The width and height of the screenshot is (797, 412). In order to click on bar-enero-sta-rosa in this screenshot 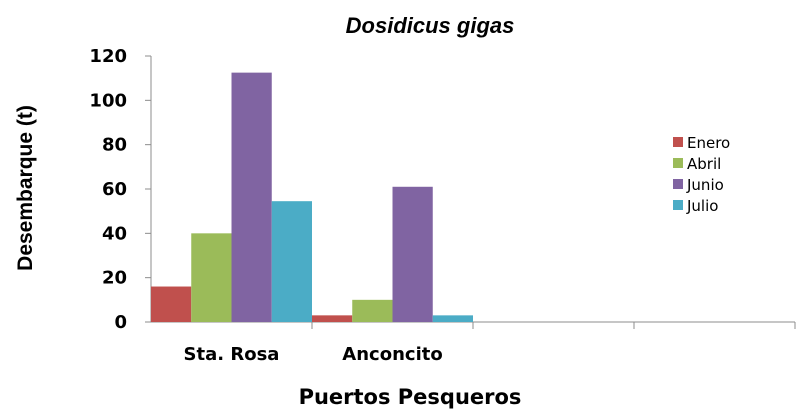, I will do `click(171, 304)`.